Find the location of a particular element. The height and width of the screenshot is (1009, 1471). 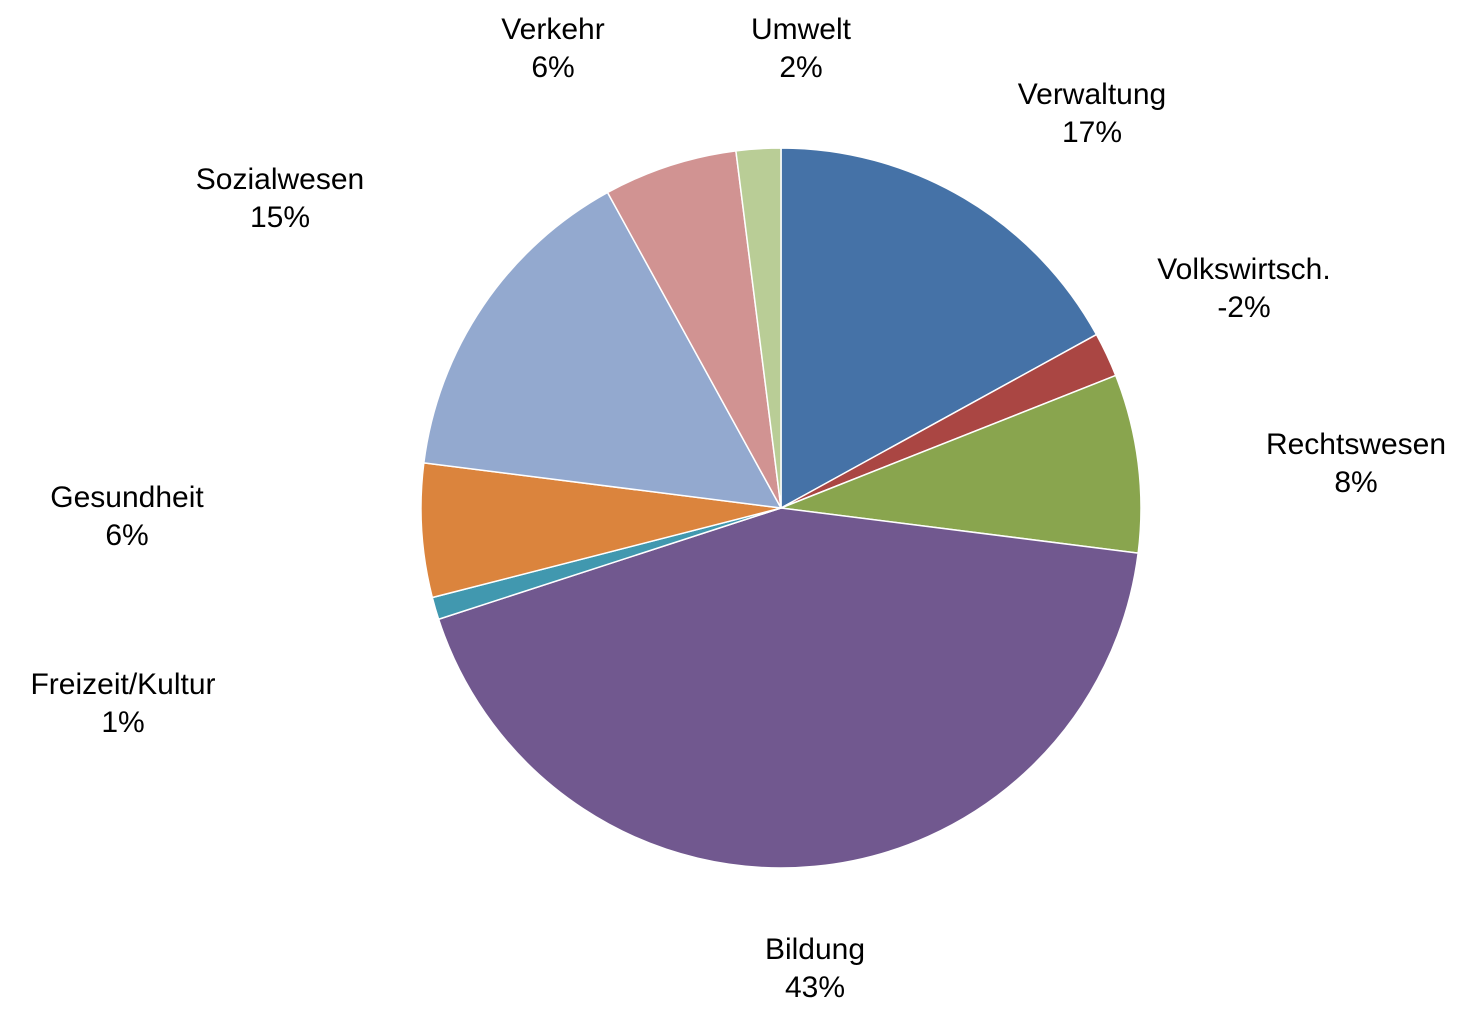

slice-value-label: 2% is located at coordinates (800, 67).